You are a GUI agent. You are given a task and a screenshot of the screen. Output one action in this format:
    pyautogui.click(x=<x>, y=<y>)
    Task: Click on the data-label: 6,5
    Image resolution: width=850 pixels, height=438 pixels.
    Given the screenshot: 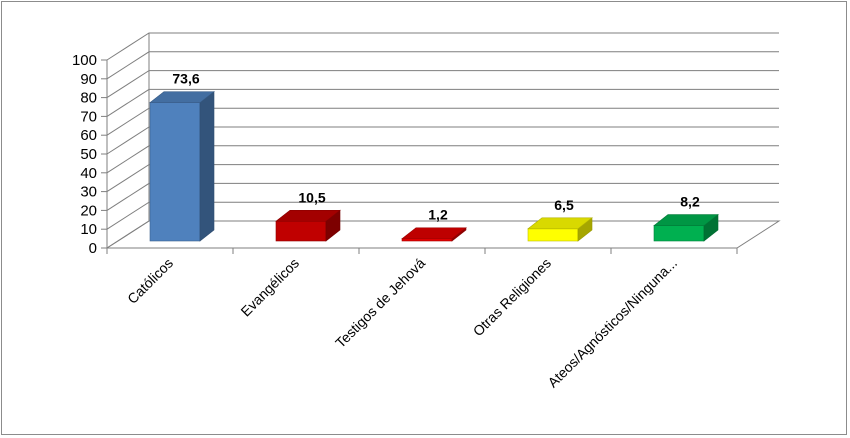 What is the action you would take?
    pyautogui.click(x=564, y=205)
    